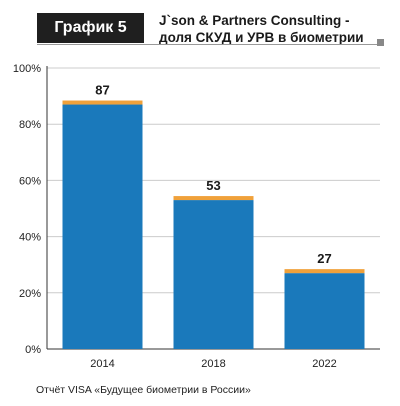 This screenshot has height=406, width=400. What do you see at coordinates (143, 390) in the screenshot?
I see `source-note: Отчёт VISA «Будущее биометрии в России»` at bounding box center [143, 390].